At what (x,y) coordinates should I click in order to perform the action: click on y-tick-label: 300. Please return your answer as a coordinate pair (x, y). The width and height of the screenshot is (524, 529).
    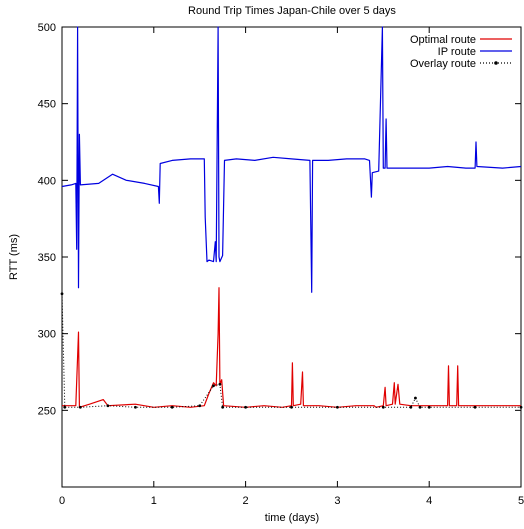
    Looking at the image, I should click on (47, 335).